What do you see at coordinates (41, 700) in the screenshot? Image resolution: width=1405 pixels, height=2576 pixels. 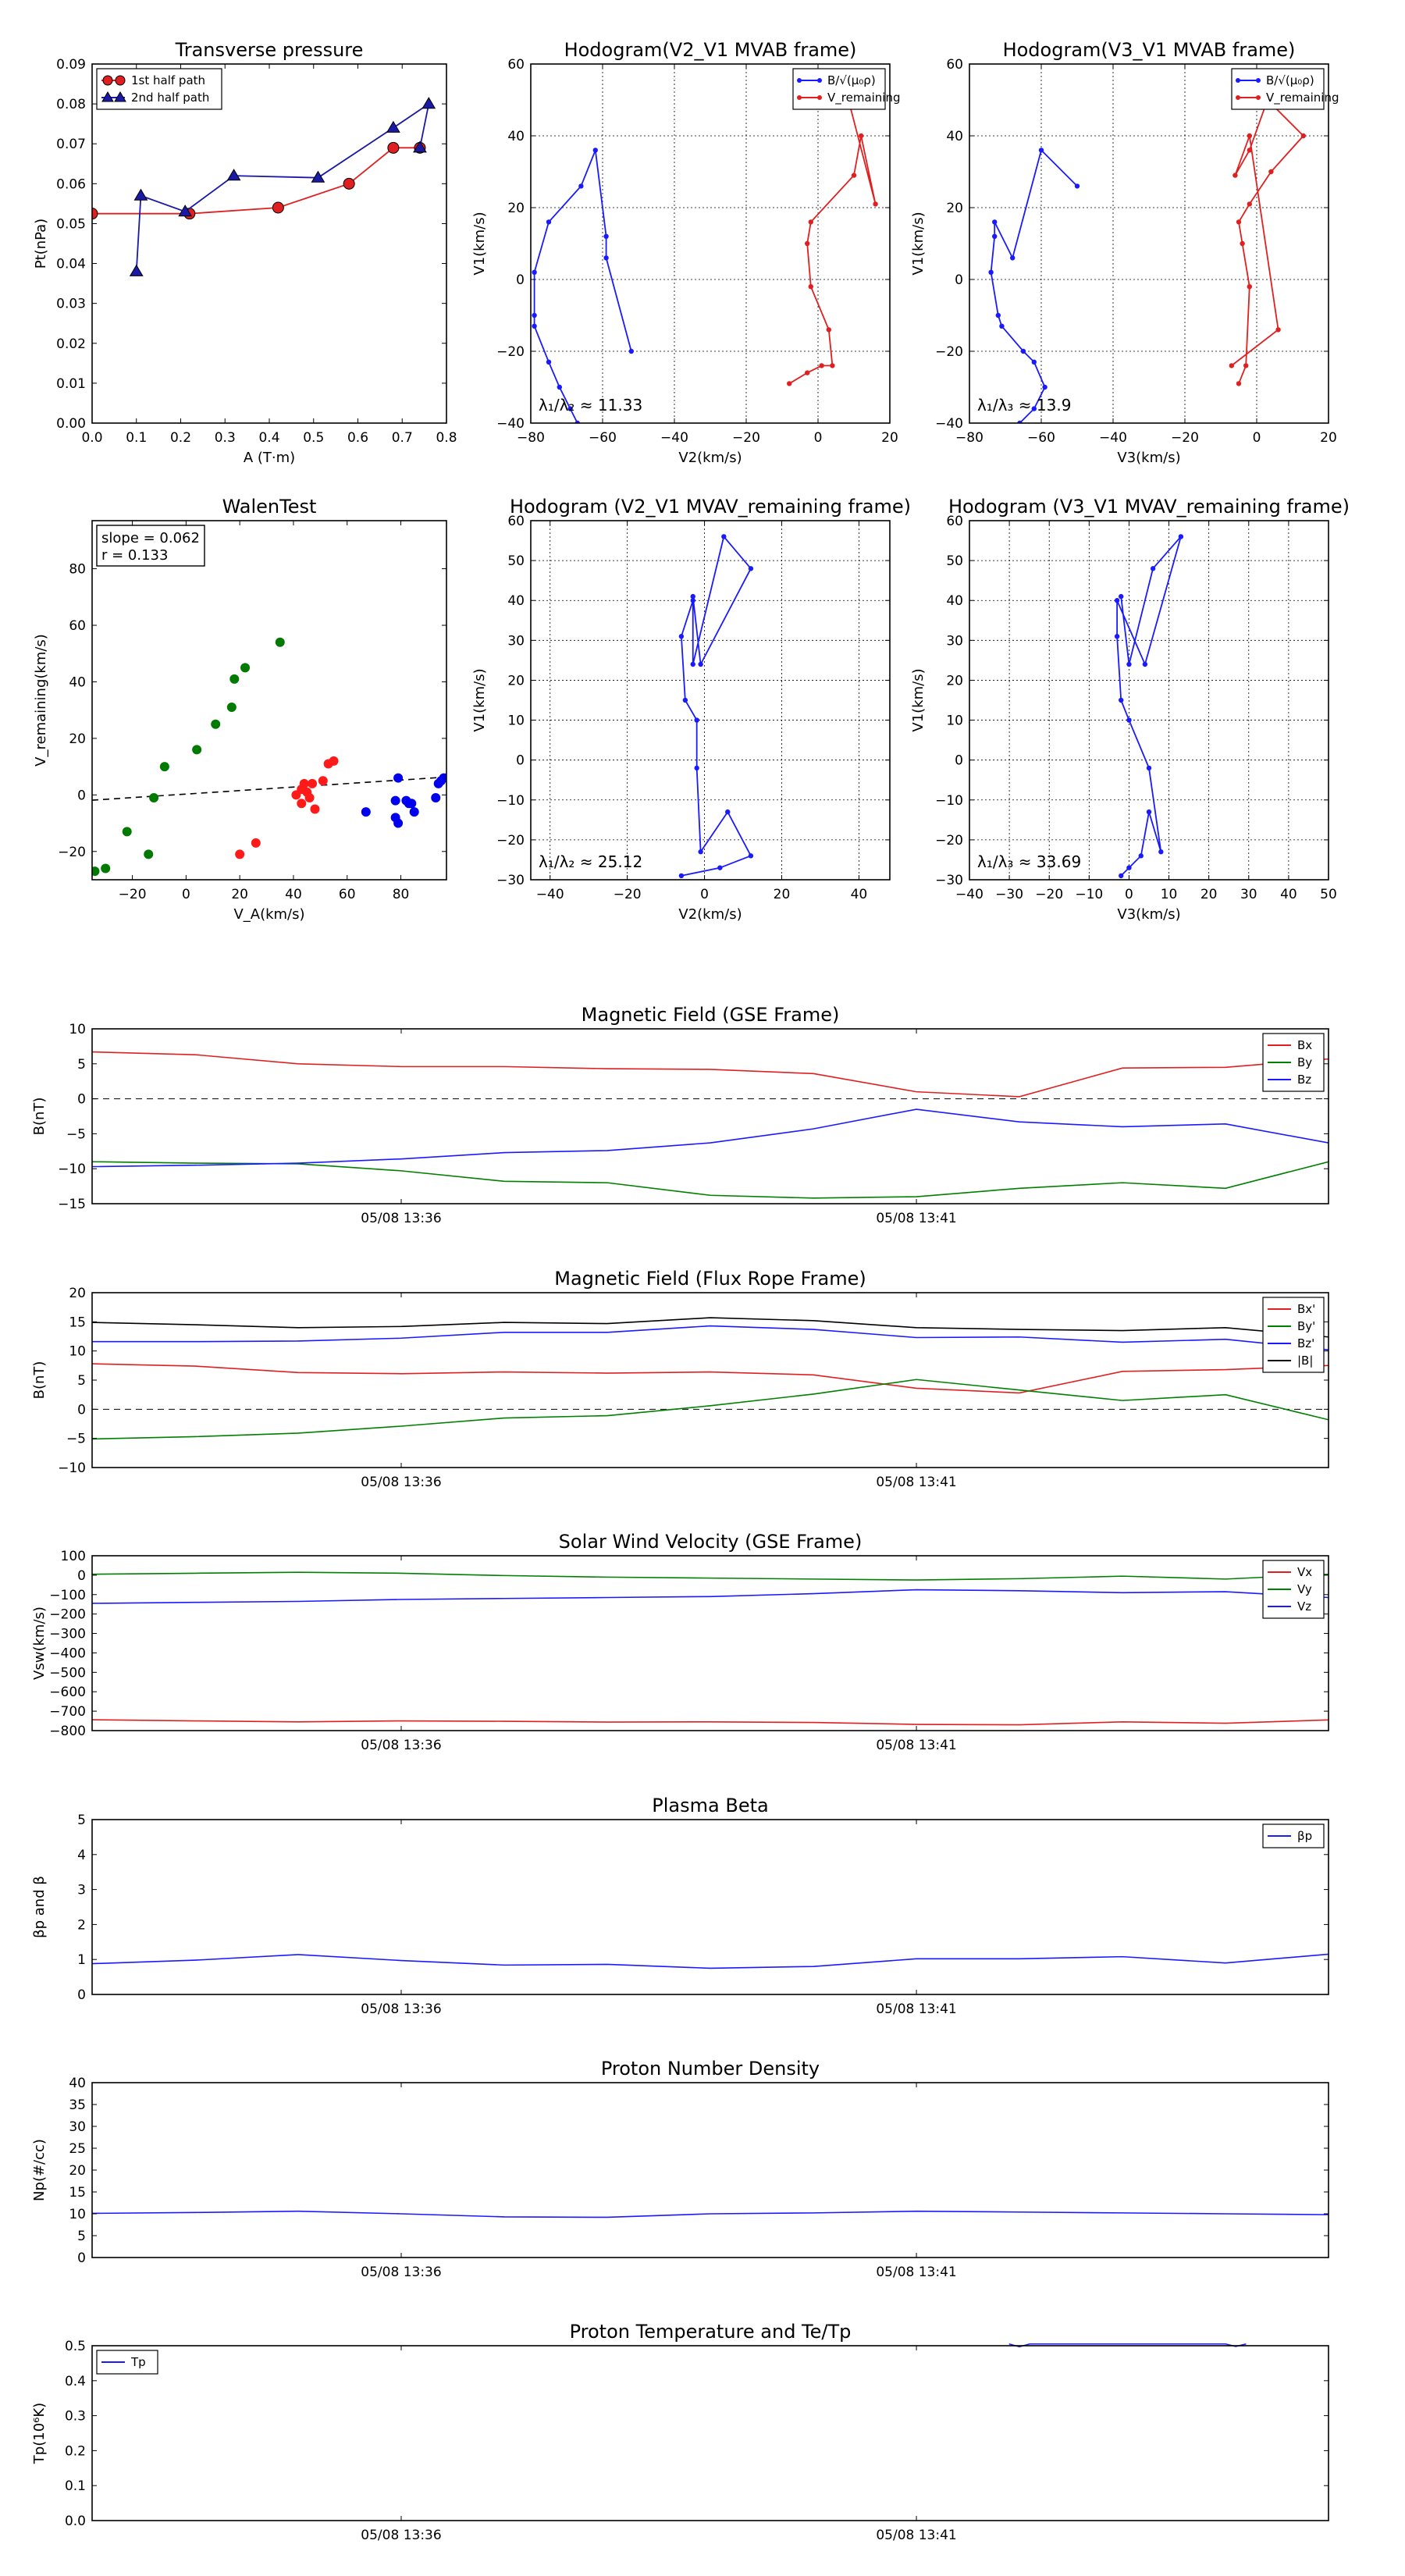 I see `y-axis-label: V_remaining(km/s)` at bounding box center [41, 700].